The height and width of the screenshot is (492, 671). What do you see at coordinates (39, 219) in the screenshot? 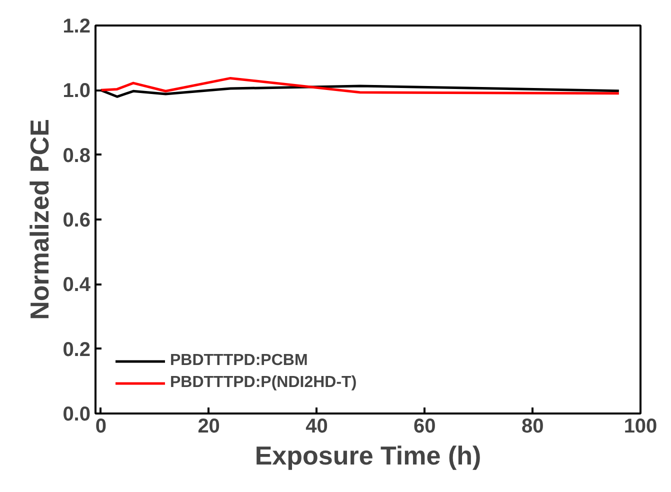
I see `y-axis-title: Normalized PCE` at bounding box center [39, 219].